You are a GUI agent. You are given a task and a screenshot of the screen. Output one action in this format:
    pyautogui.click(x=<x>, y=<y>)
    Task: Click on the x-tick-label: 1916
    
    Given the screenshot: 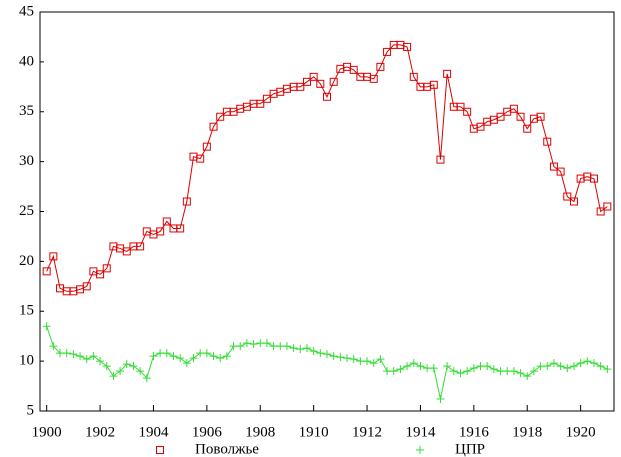 What is the action you would take?
    pyautogui.click(x=474, y=432)
    